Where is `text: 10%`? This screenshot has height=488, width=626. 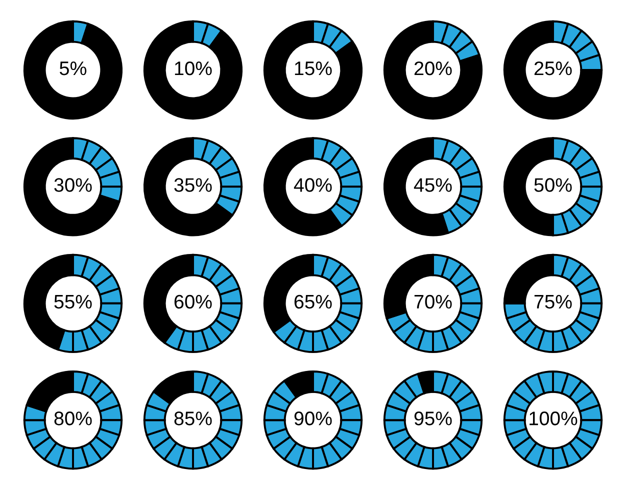
text: 10% is located at coordinates (193, 68).